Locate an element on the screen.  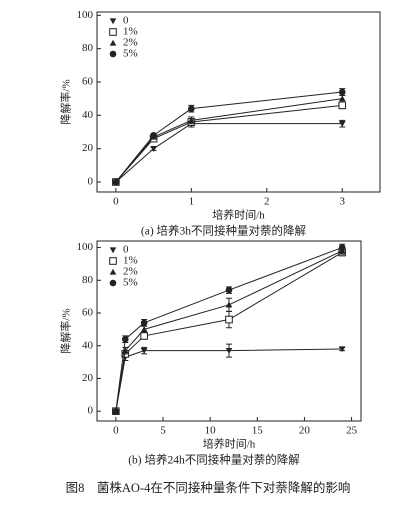
x-tick-label: 2 is located at coordinates (267, 202).